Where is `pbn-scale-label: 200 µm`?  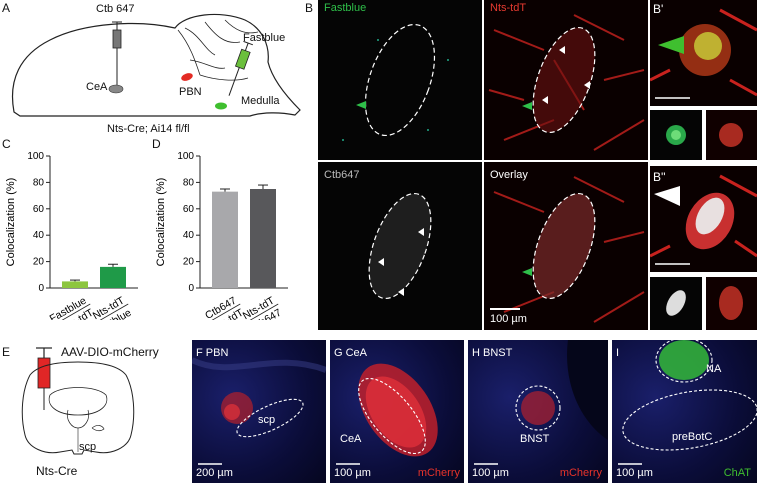
pbn-scale-label: 200 µm is located at coordinates (214, 473).